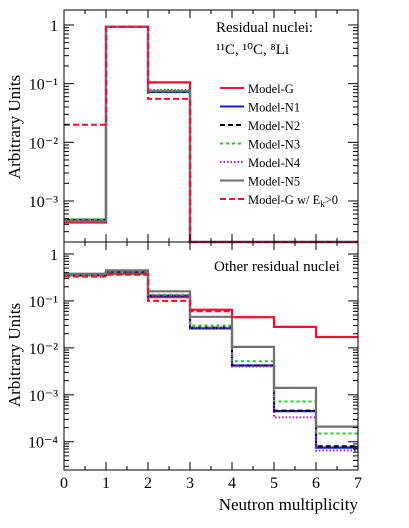 The image size is (409, 528). I want to click on bottom-y-tick-label-0: 1, so click(54, 255).